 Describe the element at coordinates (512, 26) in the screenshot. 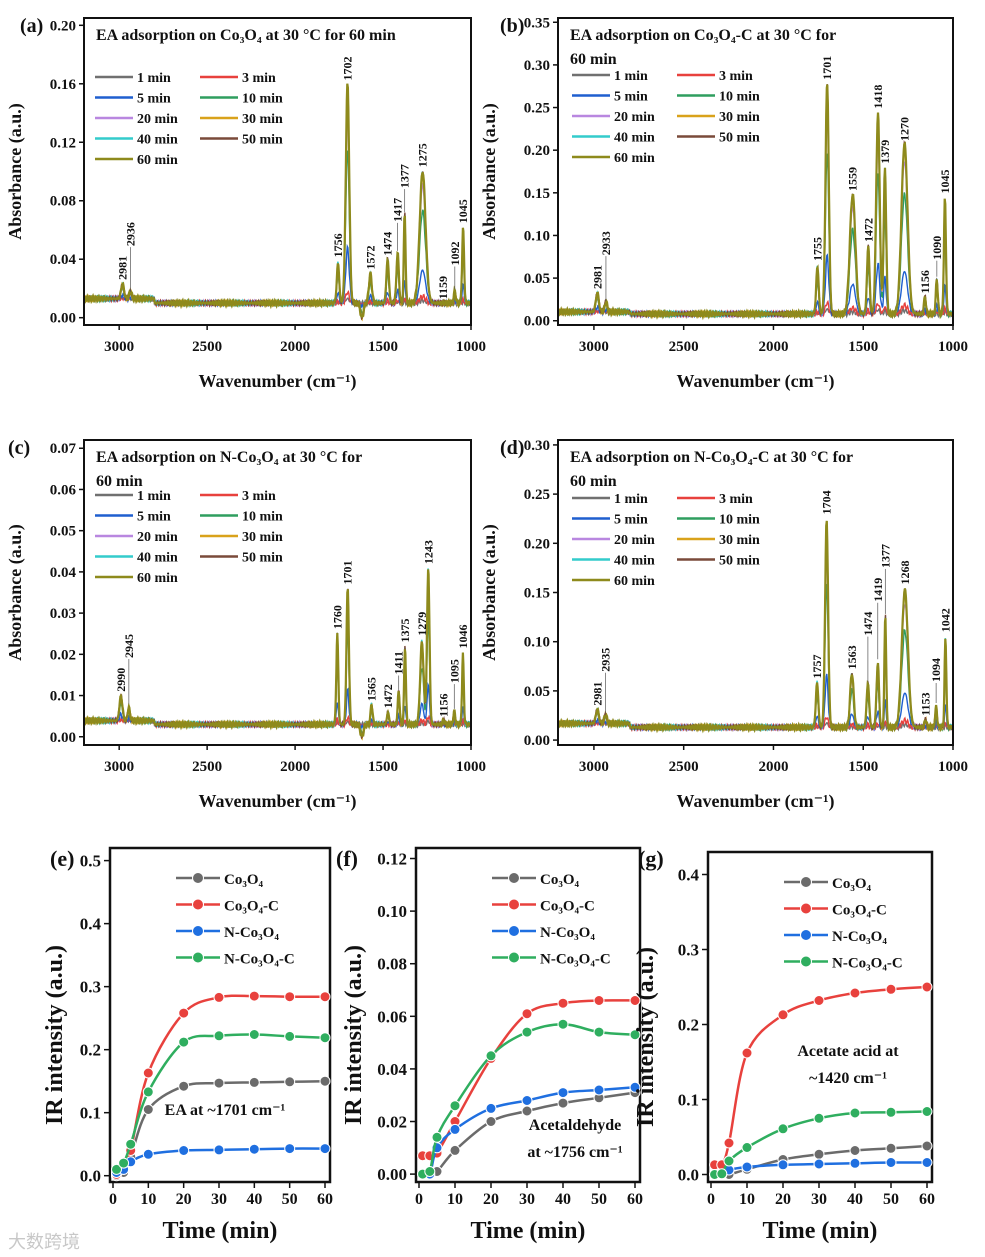

I see `panel-label: (b)` at that location.